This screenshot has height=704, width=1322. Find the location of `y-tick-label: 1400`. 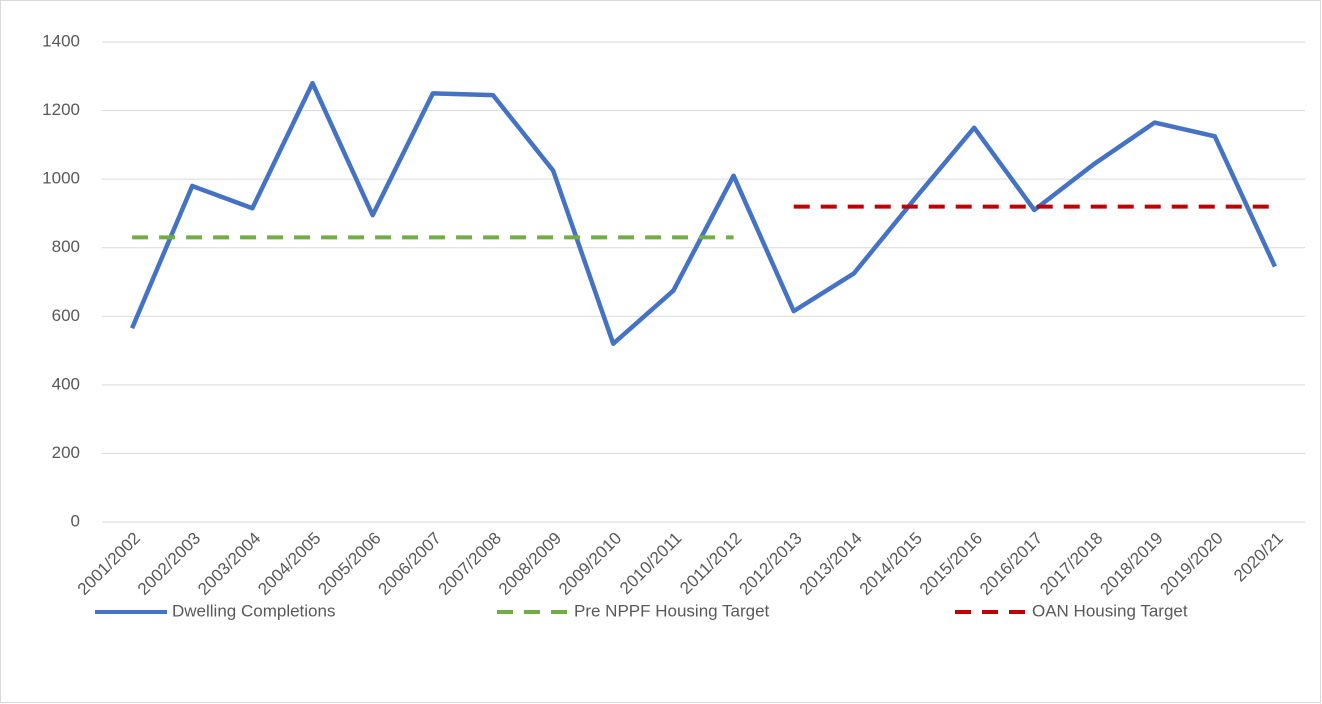

y-tick-label: 1400 is located at coordinates (61, 40).